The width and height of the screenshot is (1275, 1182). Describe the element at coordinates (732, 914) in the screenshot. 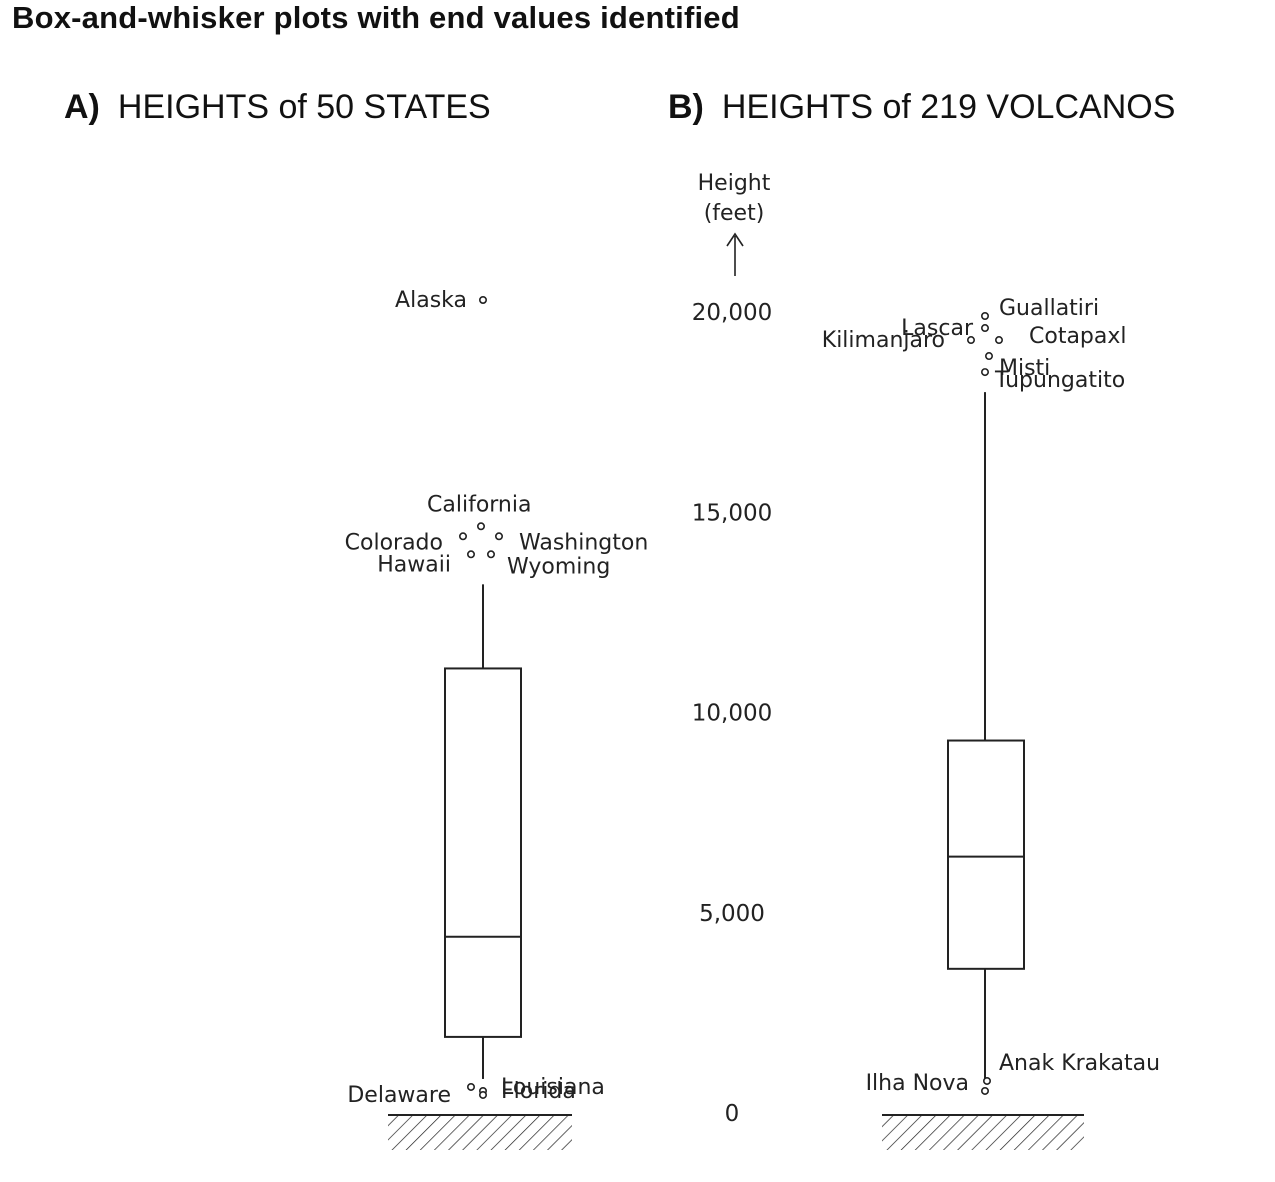

I see `y-tick-label: 5,000` at that location.